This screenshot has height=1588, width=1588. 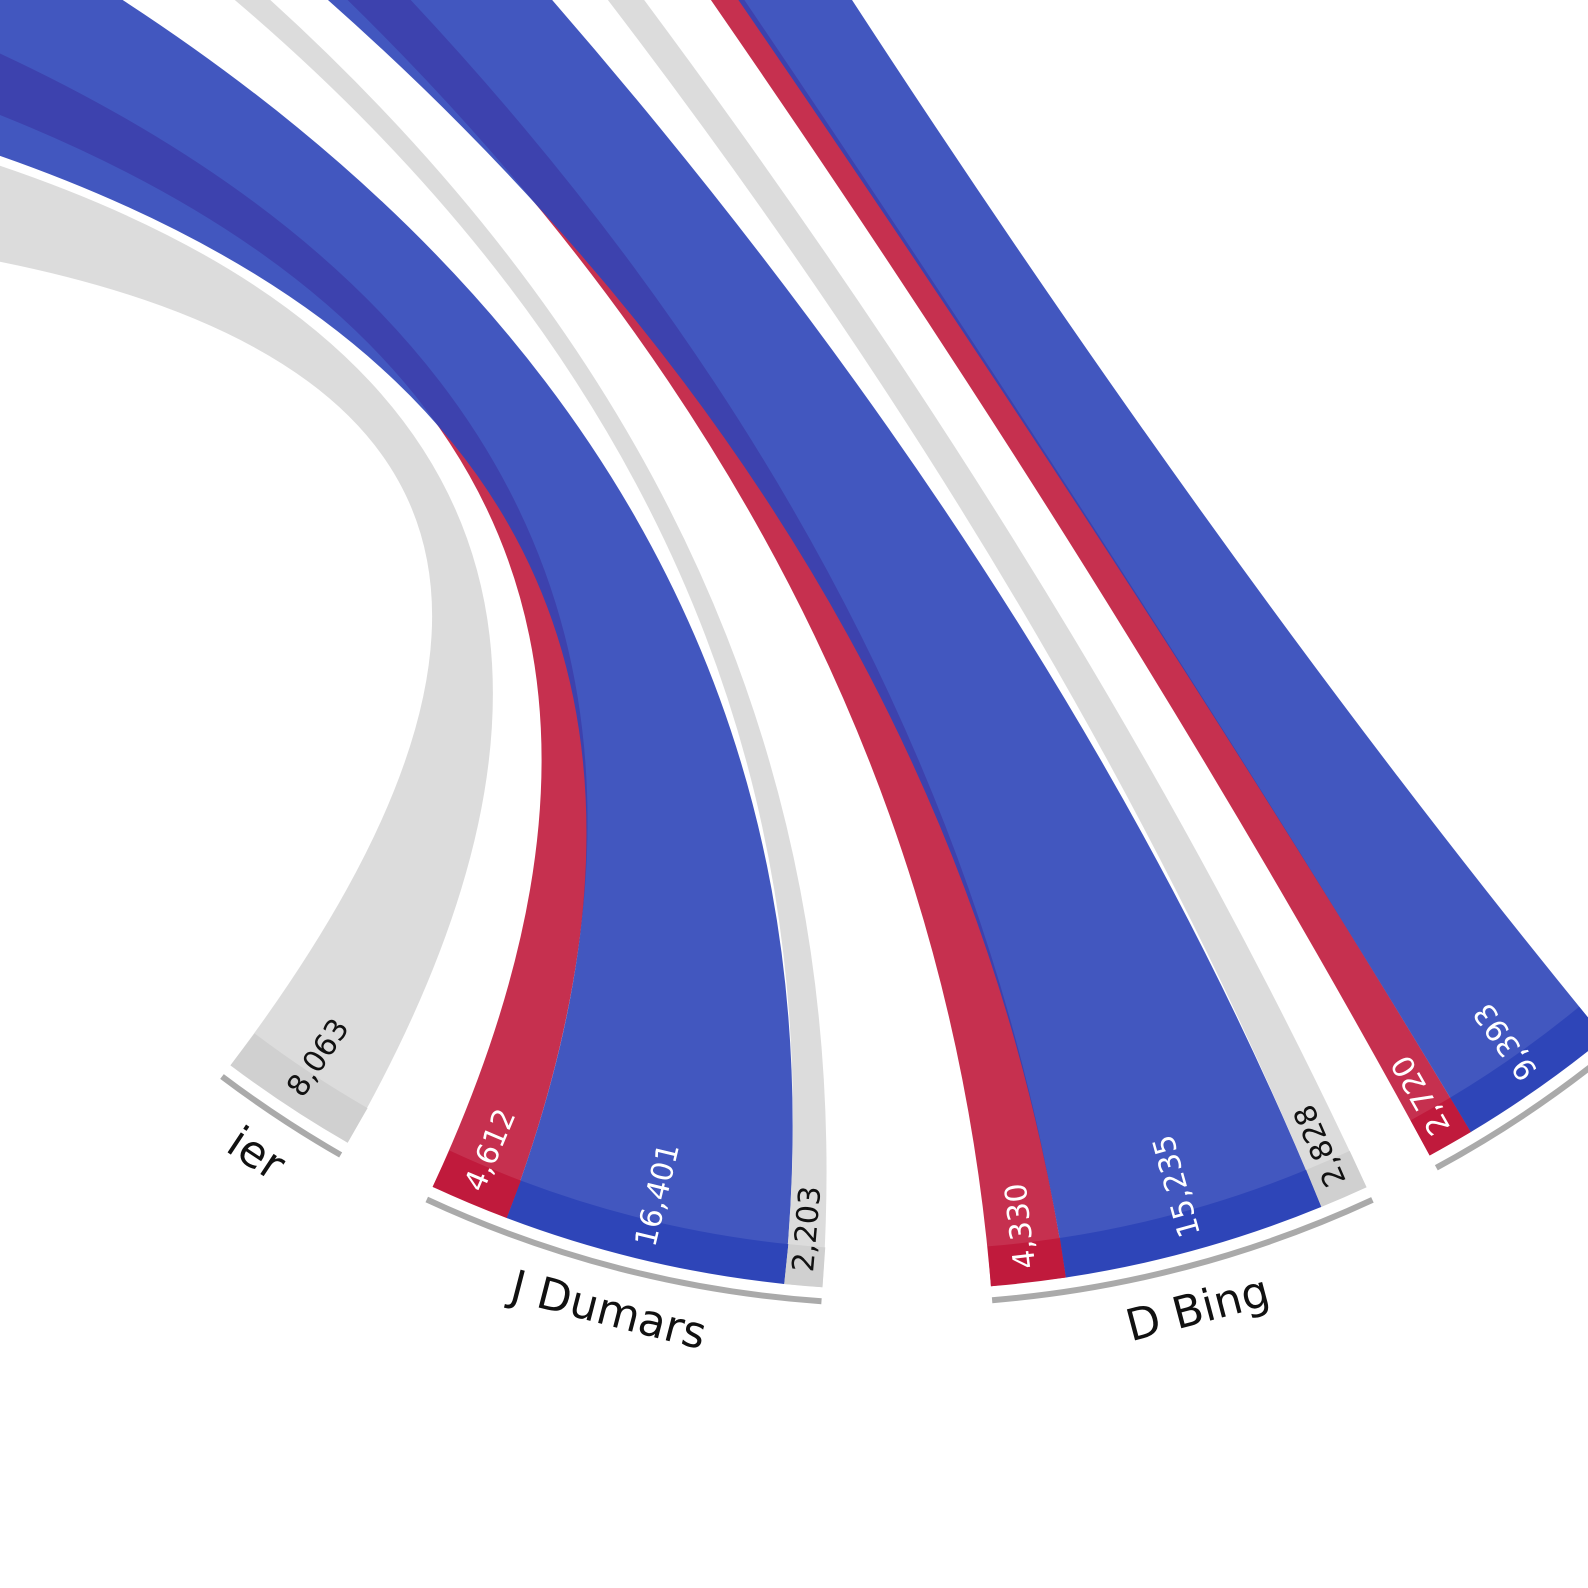 What do you see at coordinates (607, 1310) in the screenshot?
I see `group-label: J Dumars` at bounding box center [607, 1310].